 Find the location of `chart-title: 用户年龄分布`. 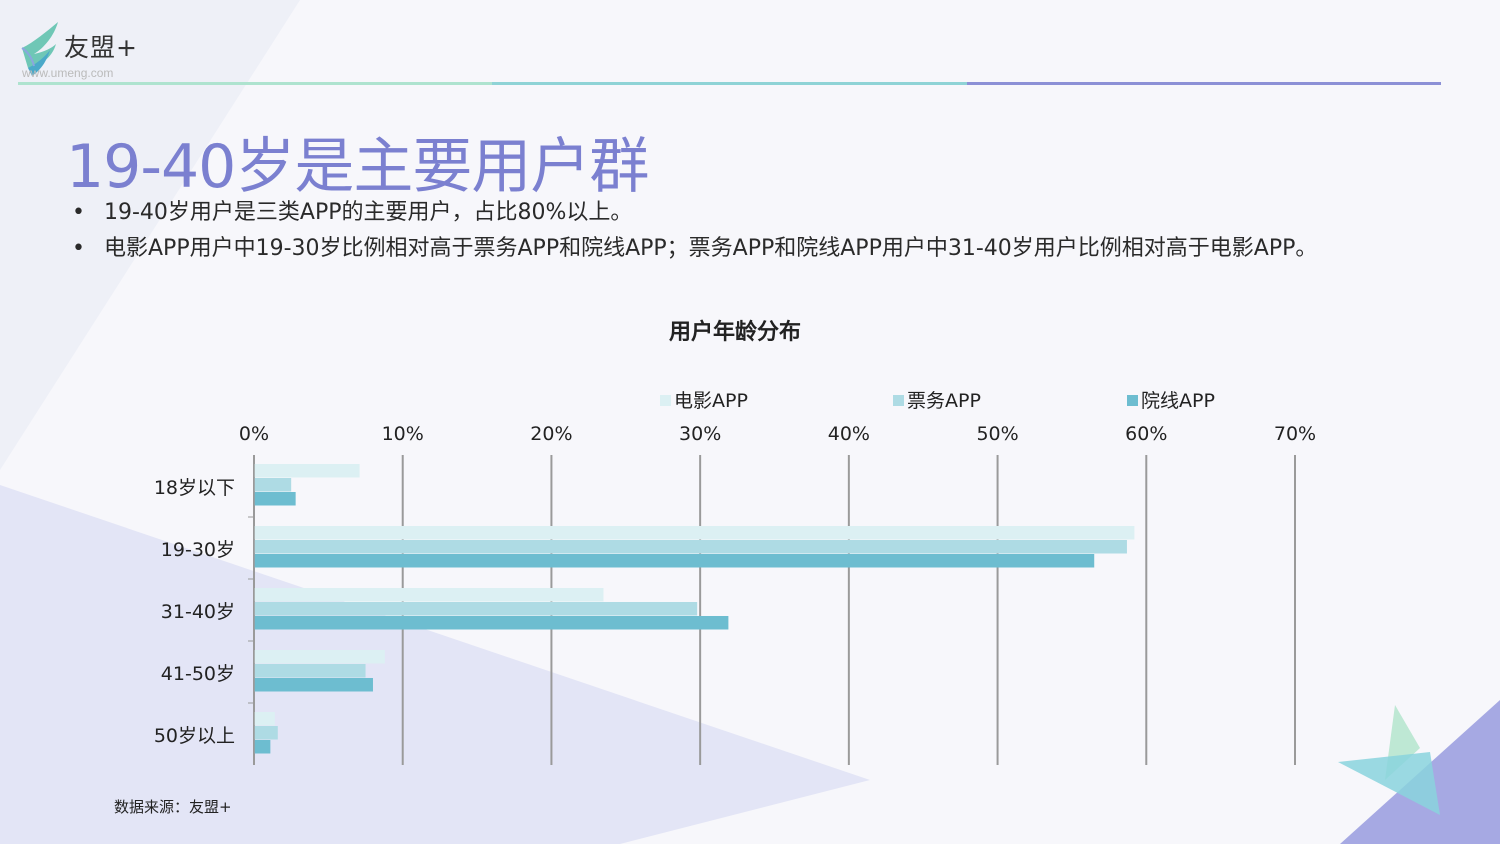

chart-title: 用户年龄分布 is located at coordinates (734, 332).